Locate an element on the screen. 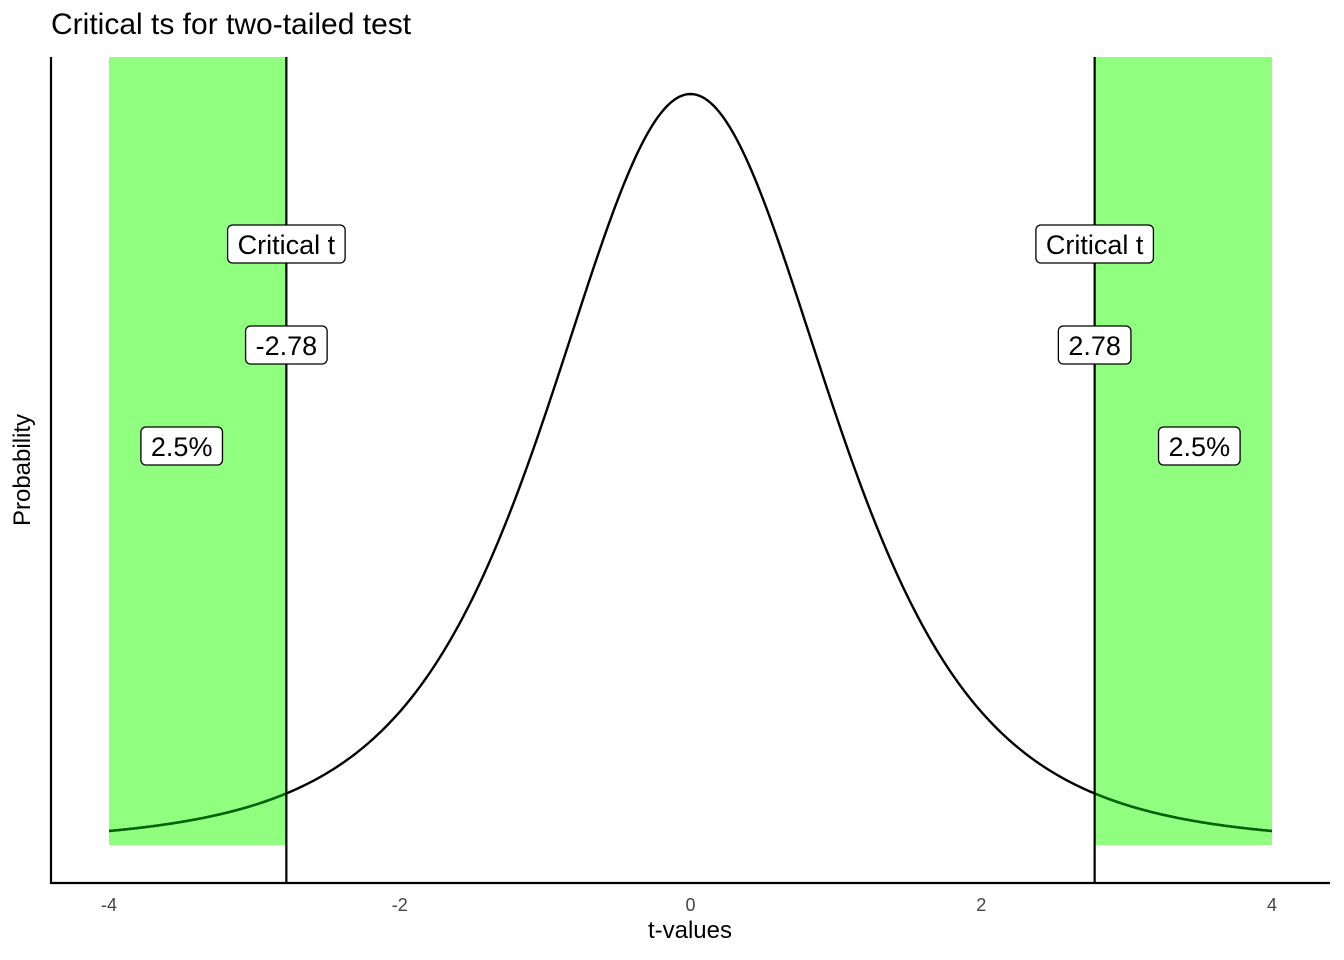  x-tick-label: -2 is located at coordinates (400, 905).